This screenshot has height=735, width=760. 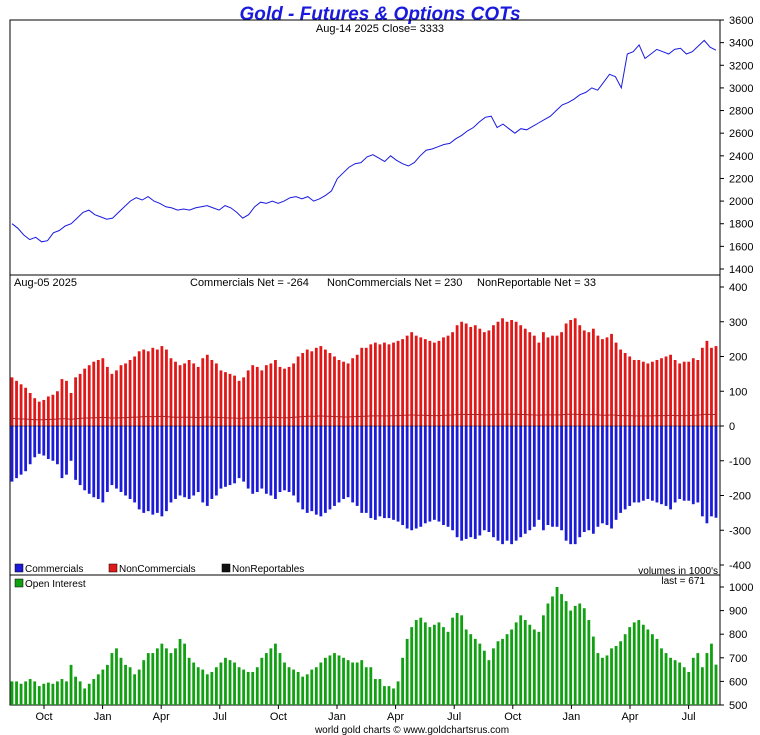 I want to click on noncommercials-net-label: NonCommercials Net = 230, so click(x=394, y=283).